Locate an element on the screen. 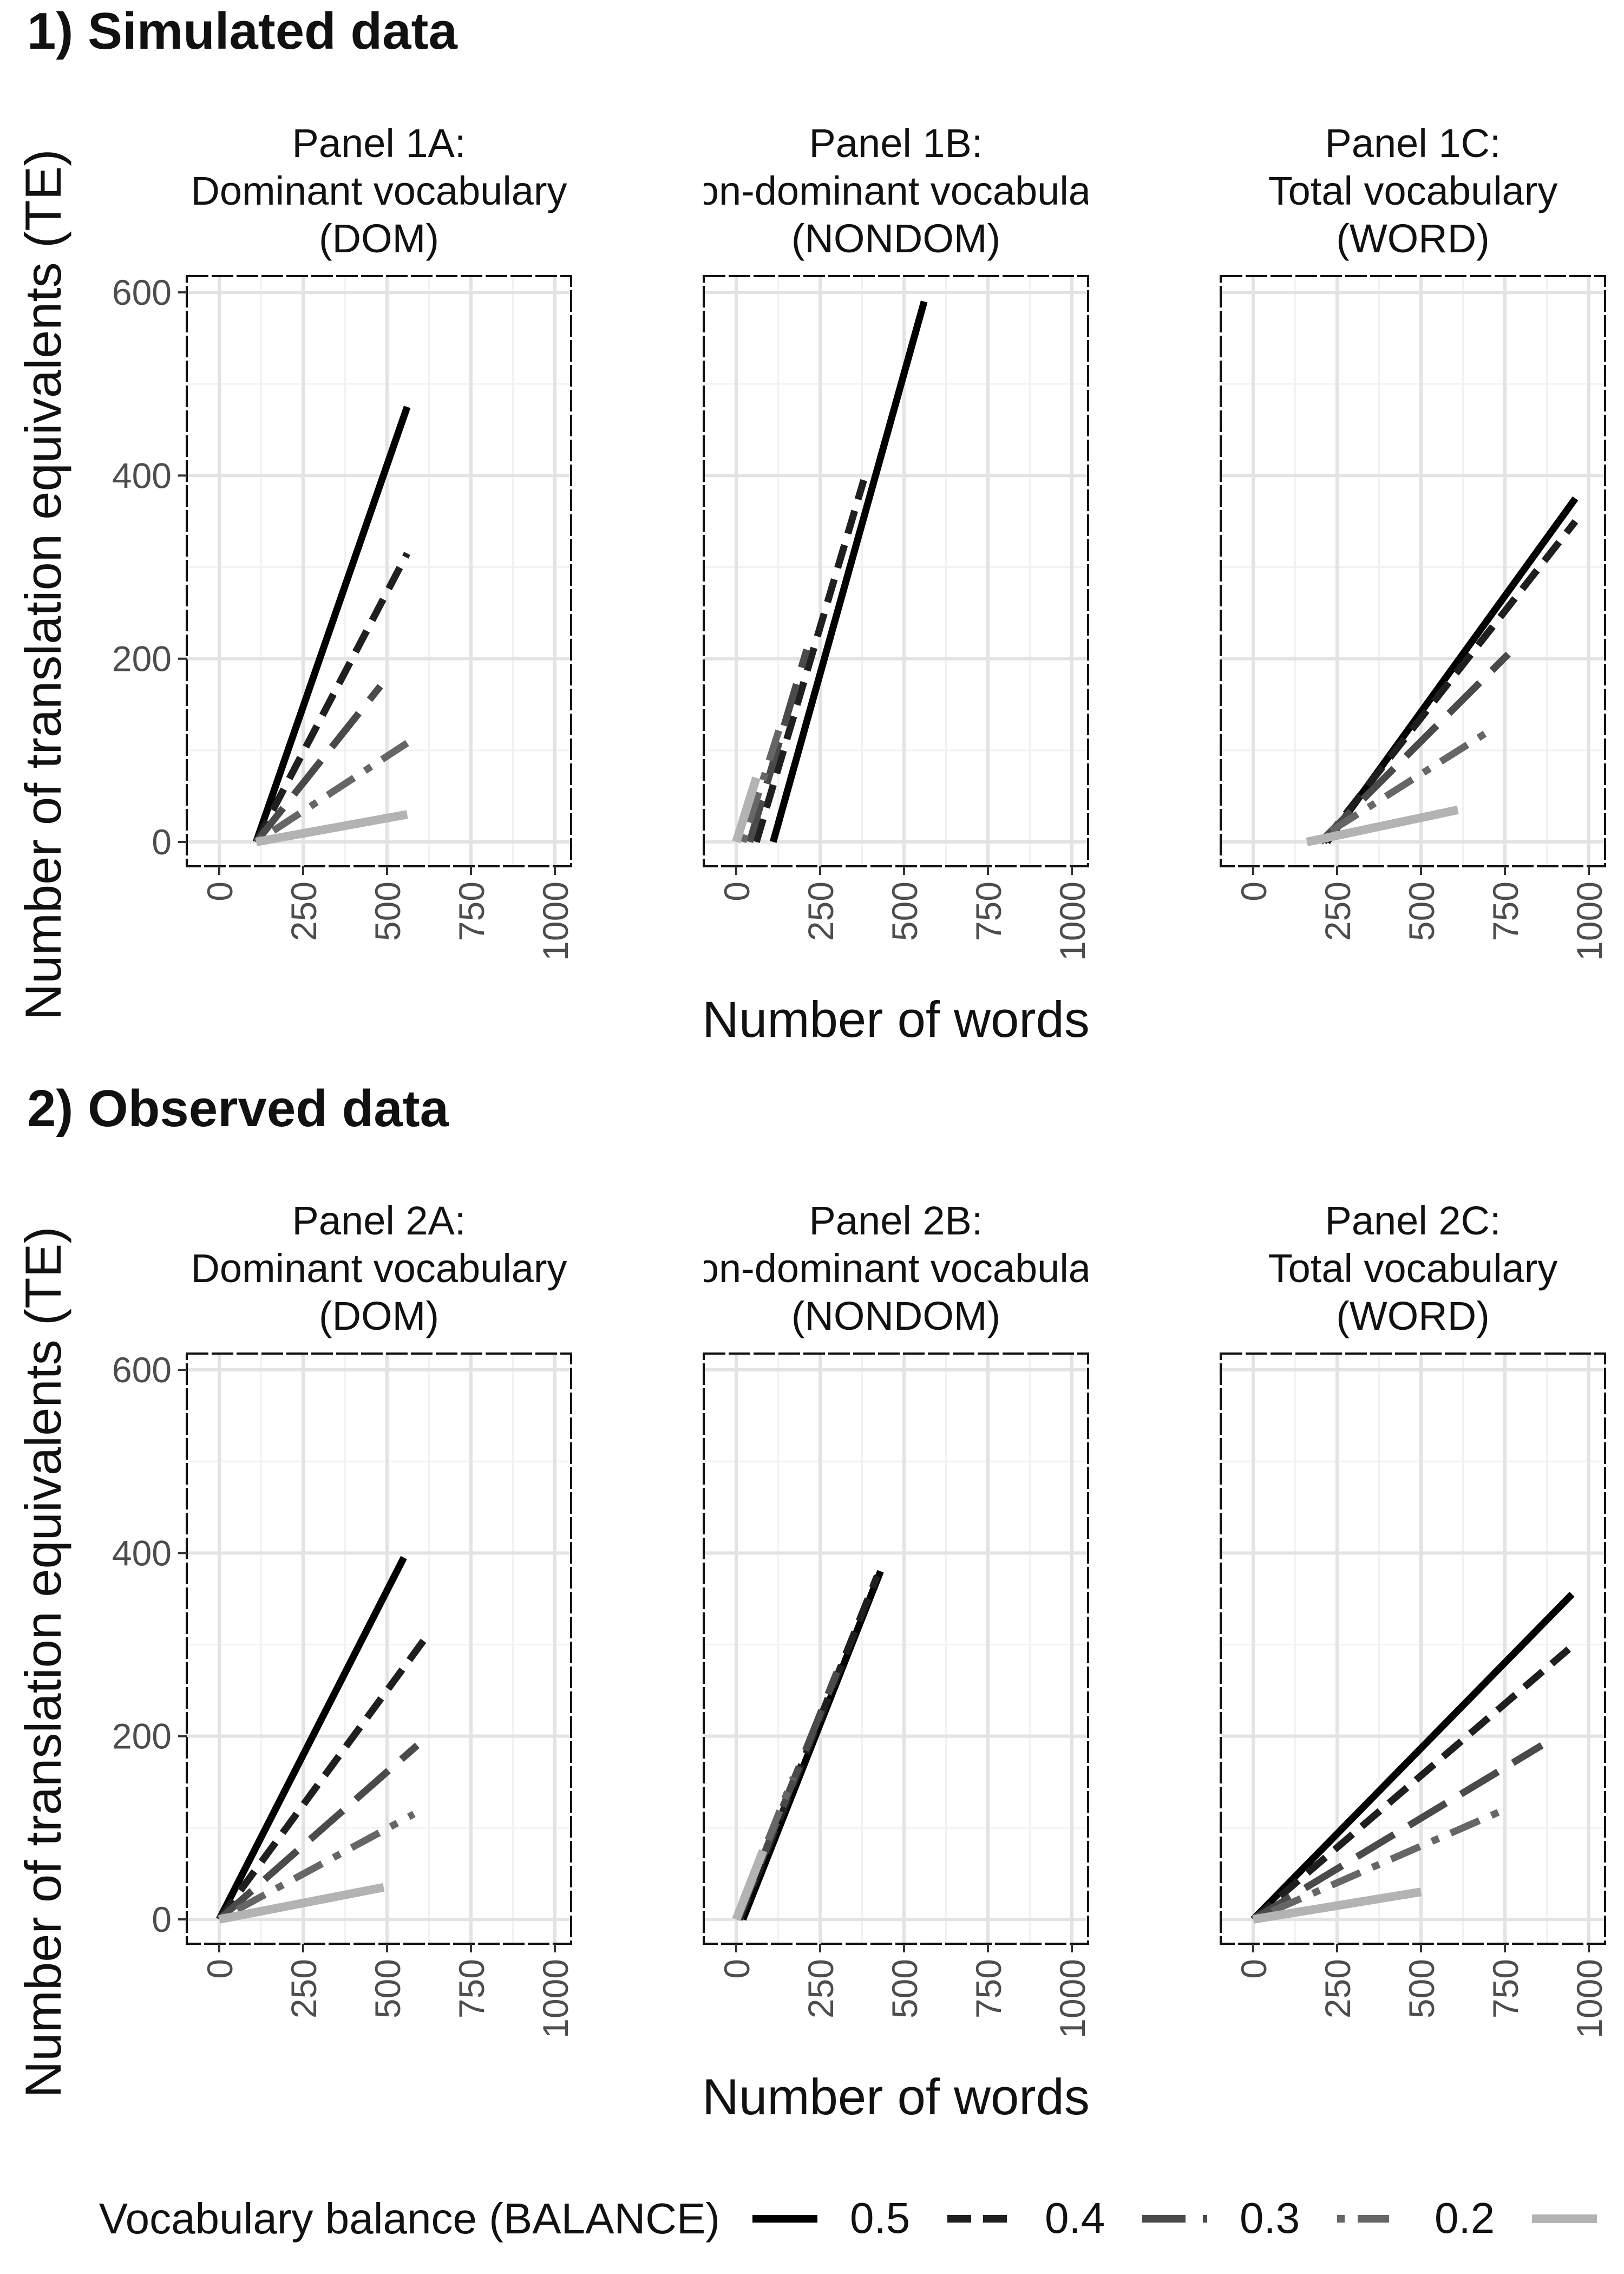 The width and height of the screenshot is (1624, 2274). legend-label-0.5: 0.5 is located at coordinates (880, 2218).